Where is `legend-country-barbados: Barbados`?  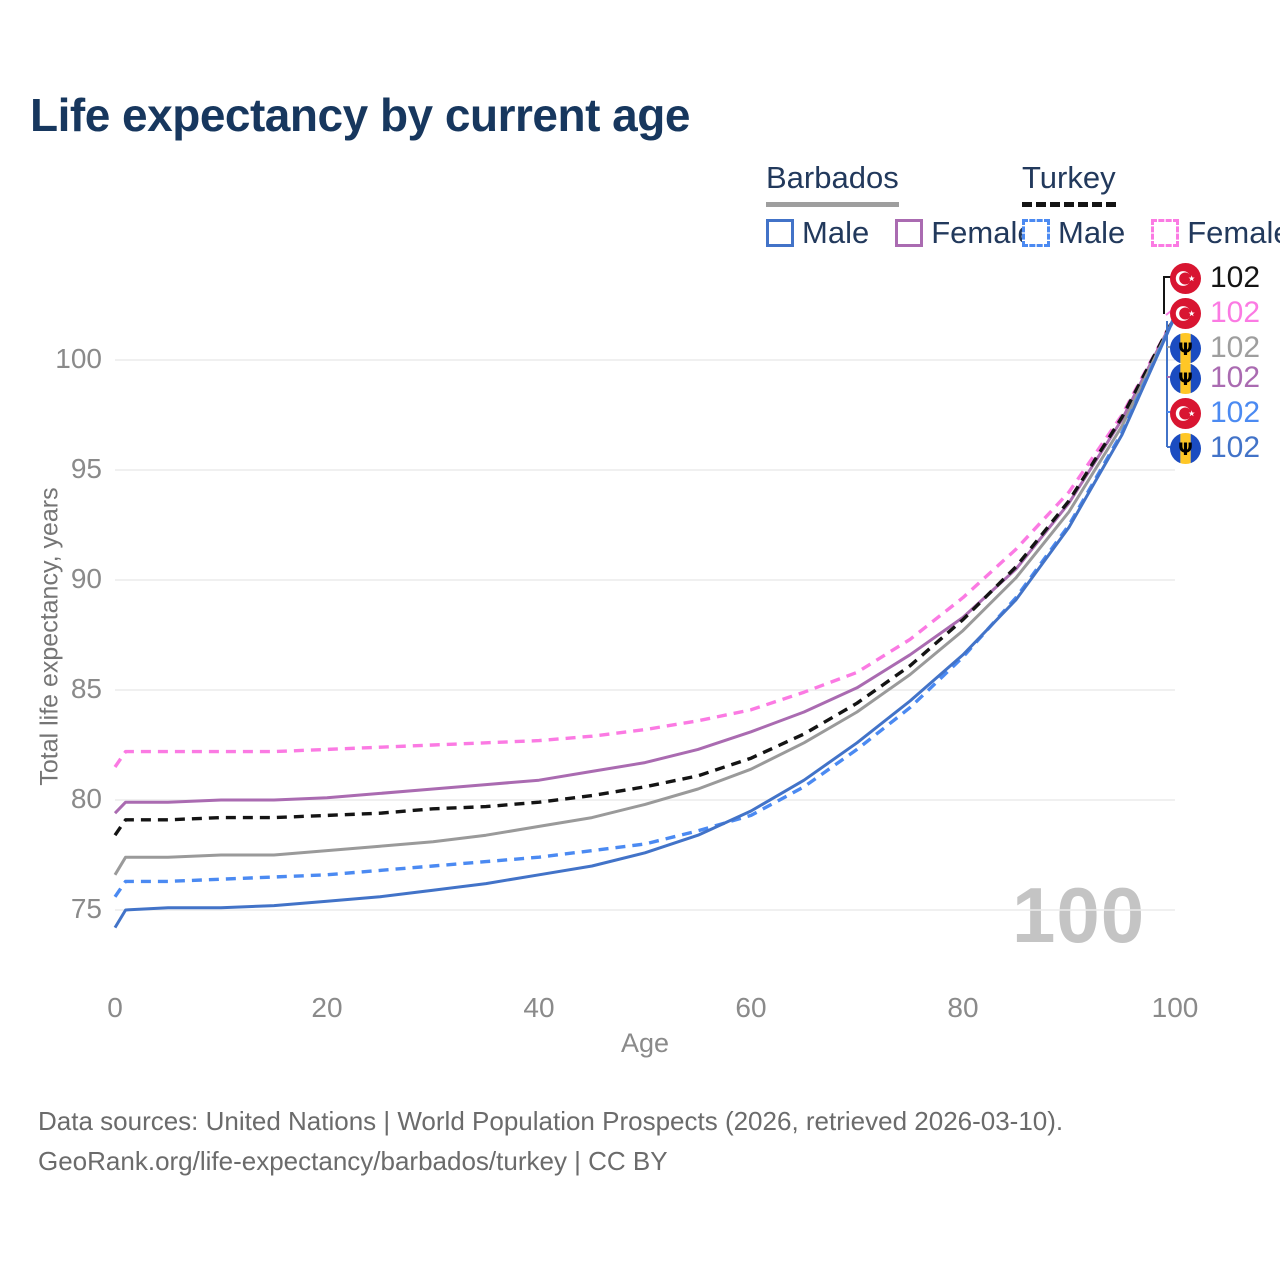 legend-country-barbados: Barbados is located at coordinates (832, 183).